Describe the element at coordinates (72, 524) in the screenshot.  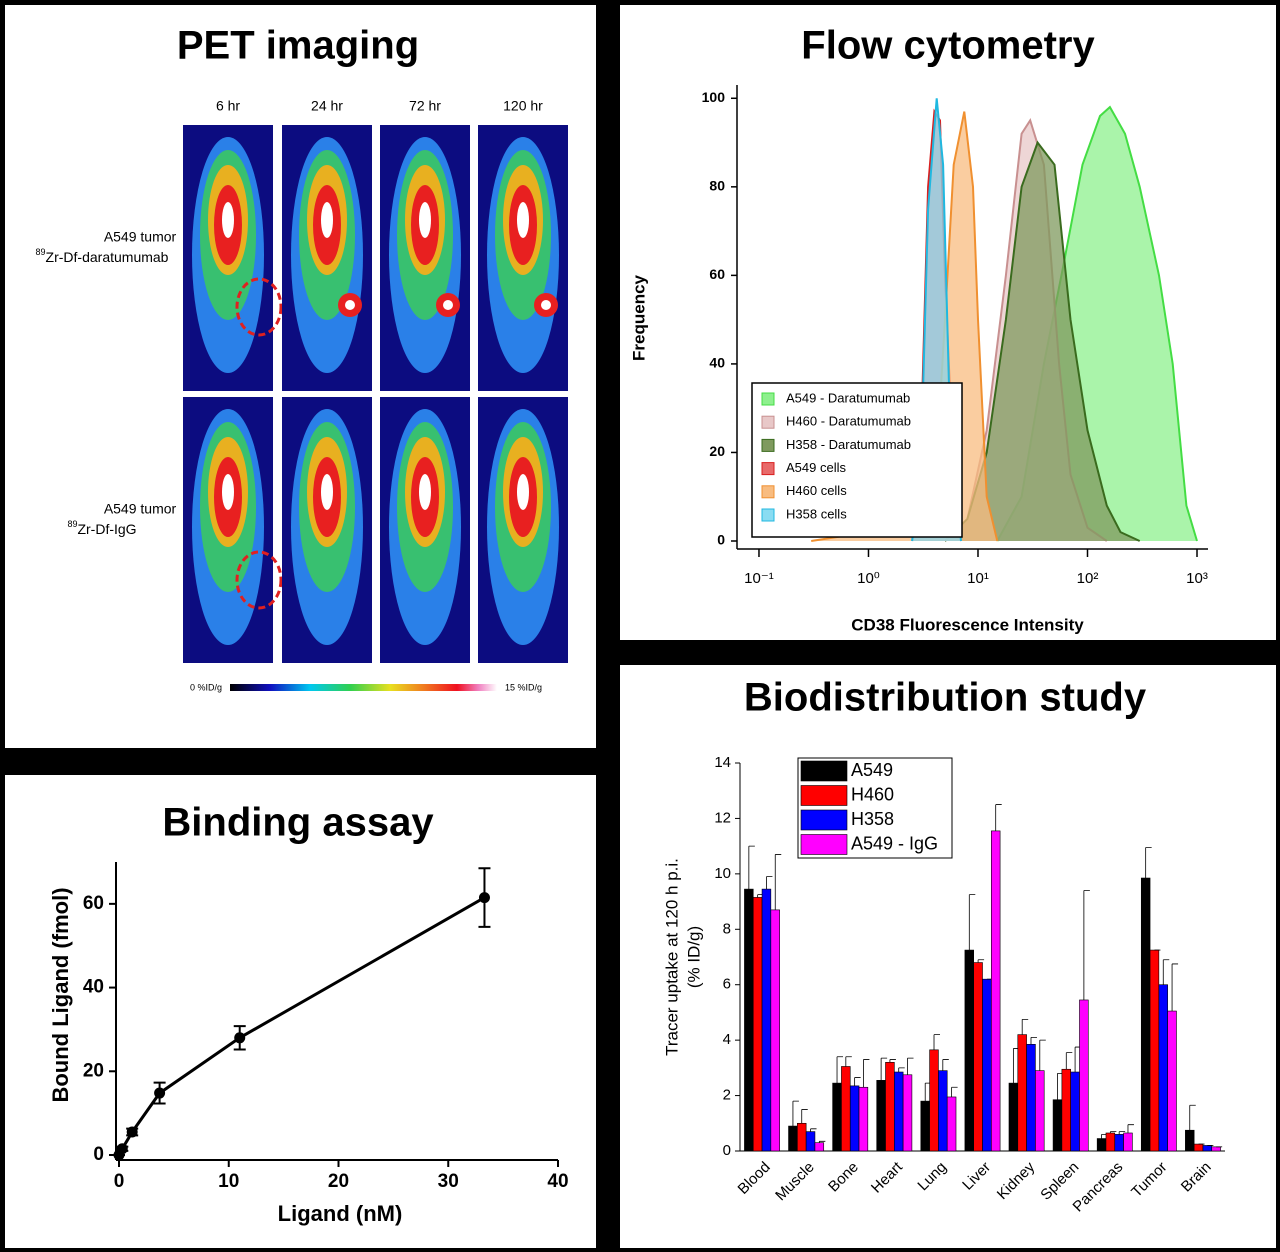
I see `isotope: 89` at that location.